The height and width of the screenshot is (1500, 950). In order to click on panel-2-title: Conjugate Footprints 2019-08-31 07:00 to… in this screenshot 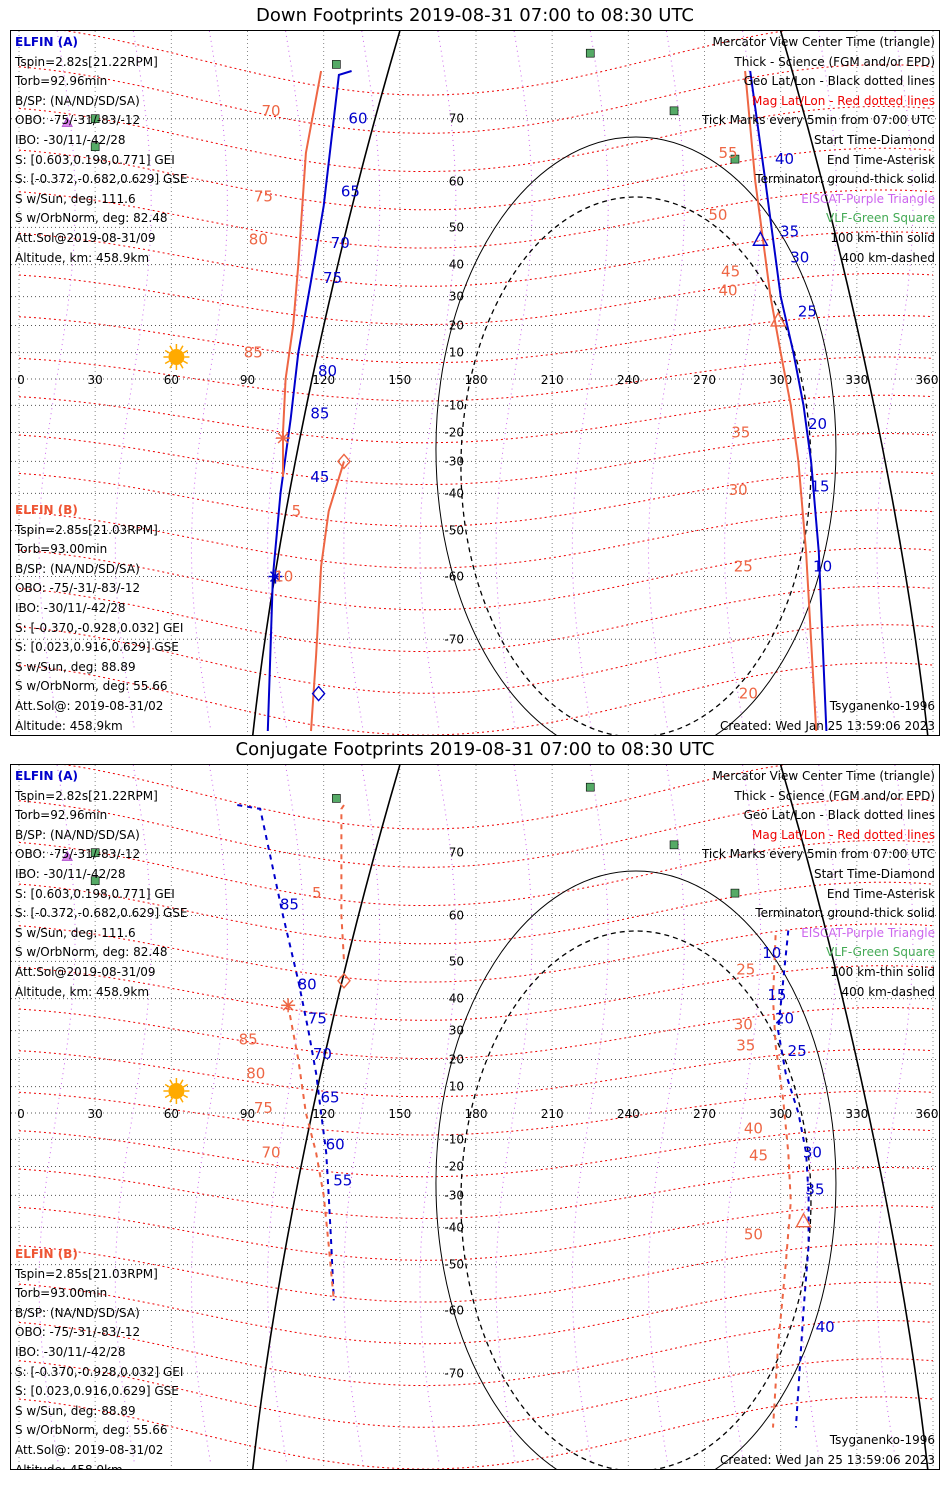, I will do `click(475, 749)`.